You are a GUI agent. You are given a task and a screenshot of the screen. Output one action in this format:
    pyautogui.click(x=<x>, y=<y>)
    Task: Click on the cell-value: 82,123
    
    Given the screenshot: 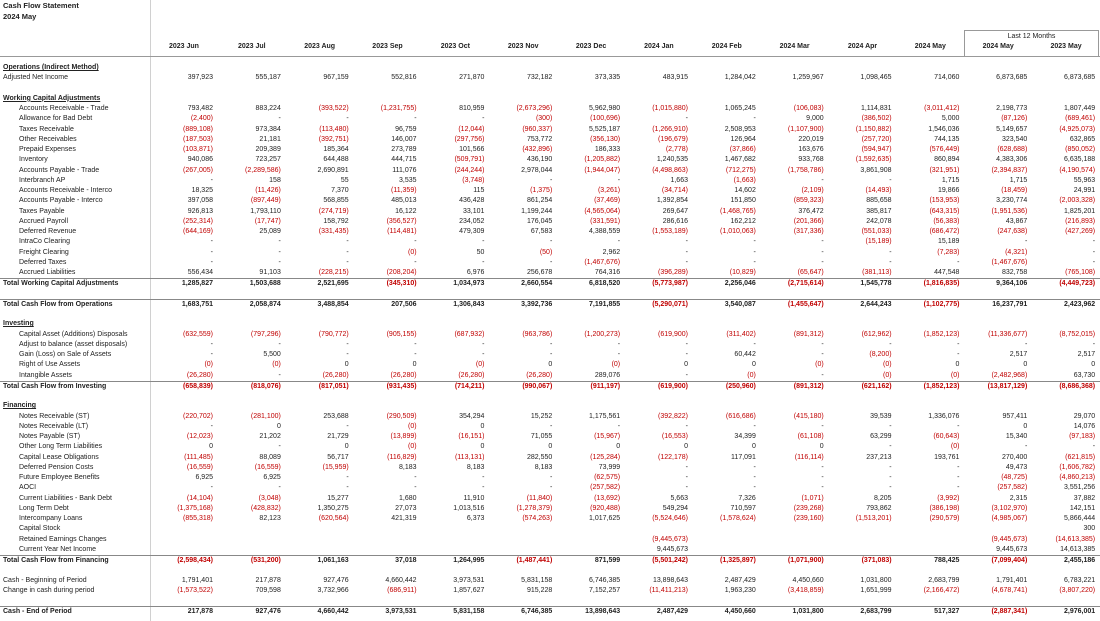 What is the action you would take?
    pyautogui.click(x=270, y=518)
    